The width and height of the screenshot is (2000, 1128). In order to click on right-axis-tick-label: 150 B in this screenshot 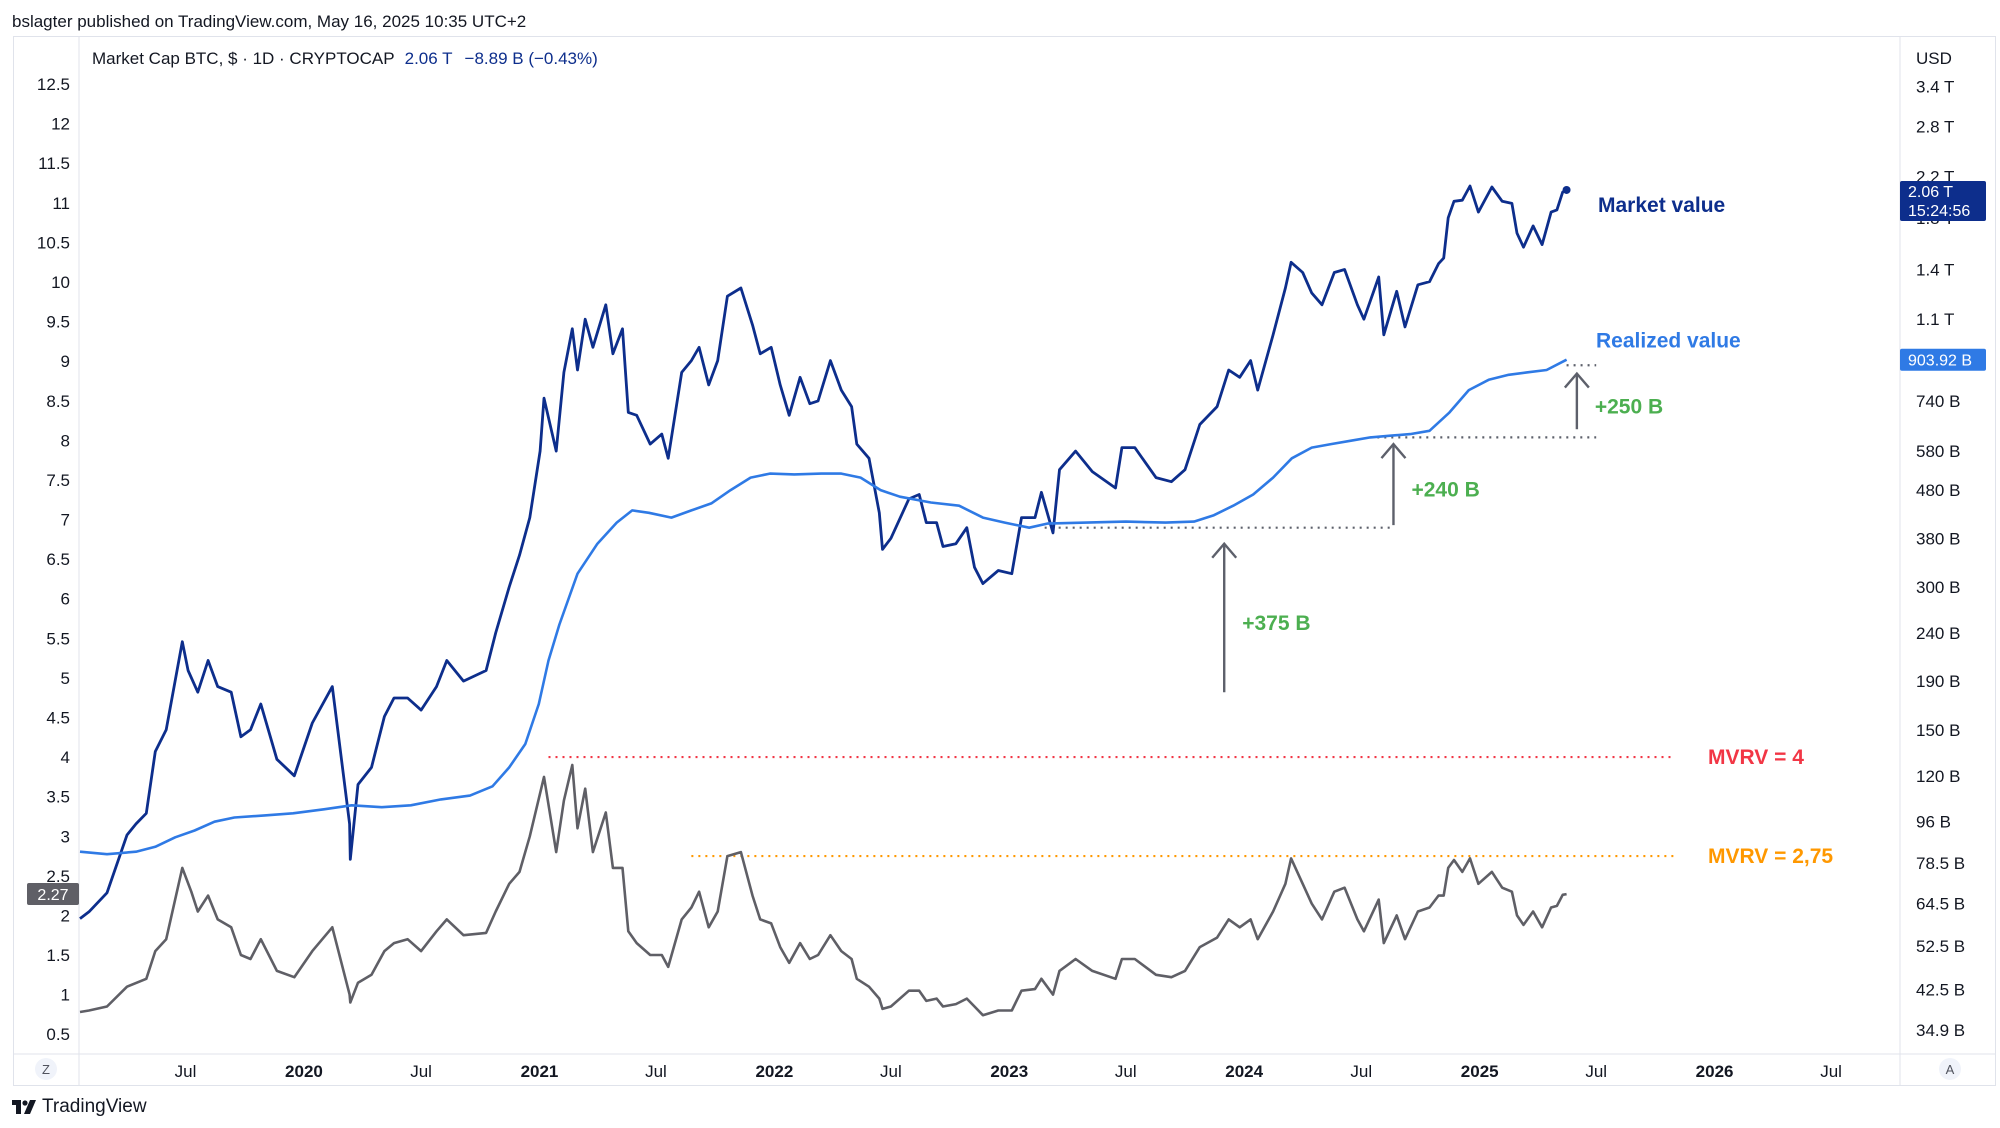, I will do `click(1938, 730)`.